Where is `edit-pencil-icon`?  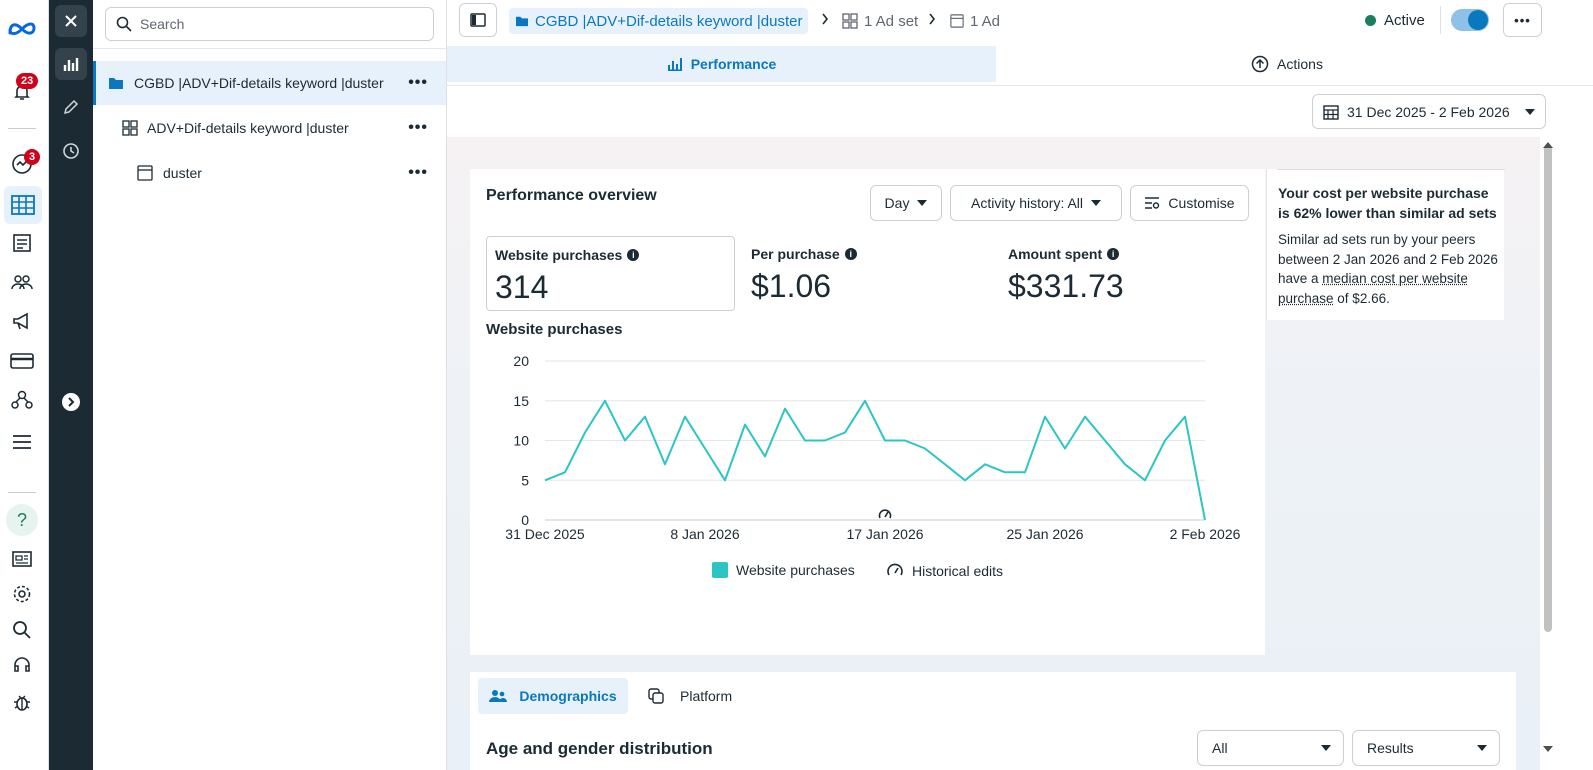 edit-pencil-icon is located at coordinates (71, 107).